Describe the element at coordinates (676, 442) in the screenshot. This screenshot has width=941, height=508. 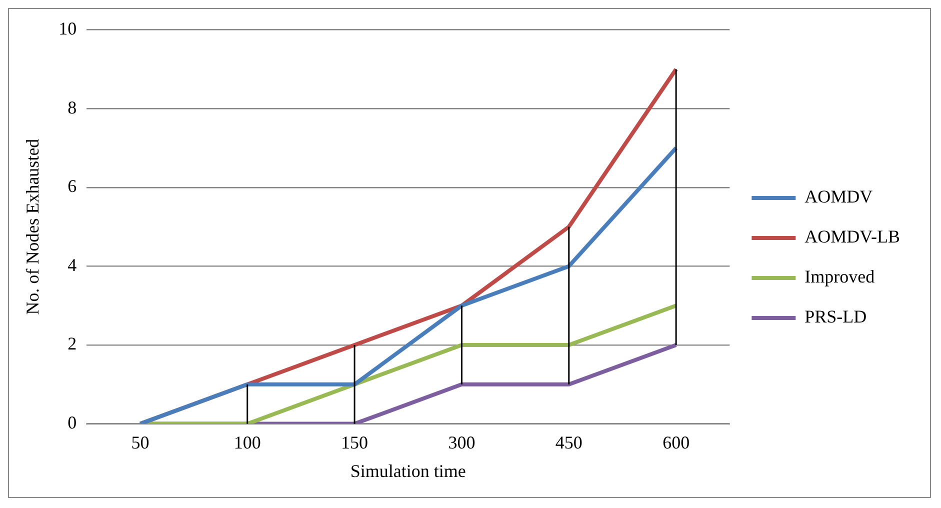
I see `x-tick-label: 600` at that location.